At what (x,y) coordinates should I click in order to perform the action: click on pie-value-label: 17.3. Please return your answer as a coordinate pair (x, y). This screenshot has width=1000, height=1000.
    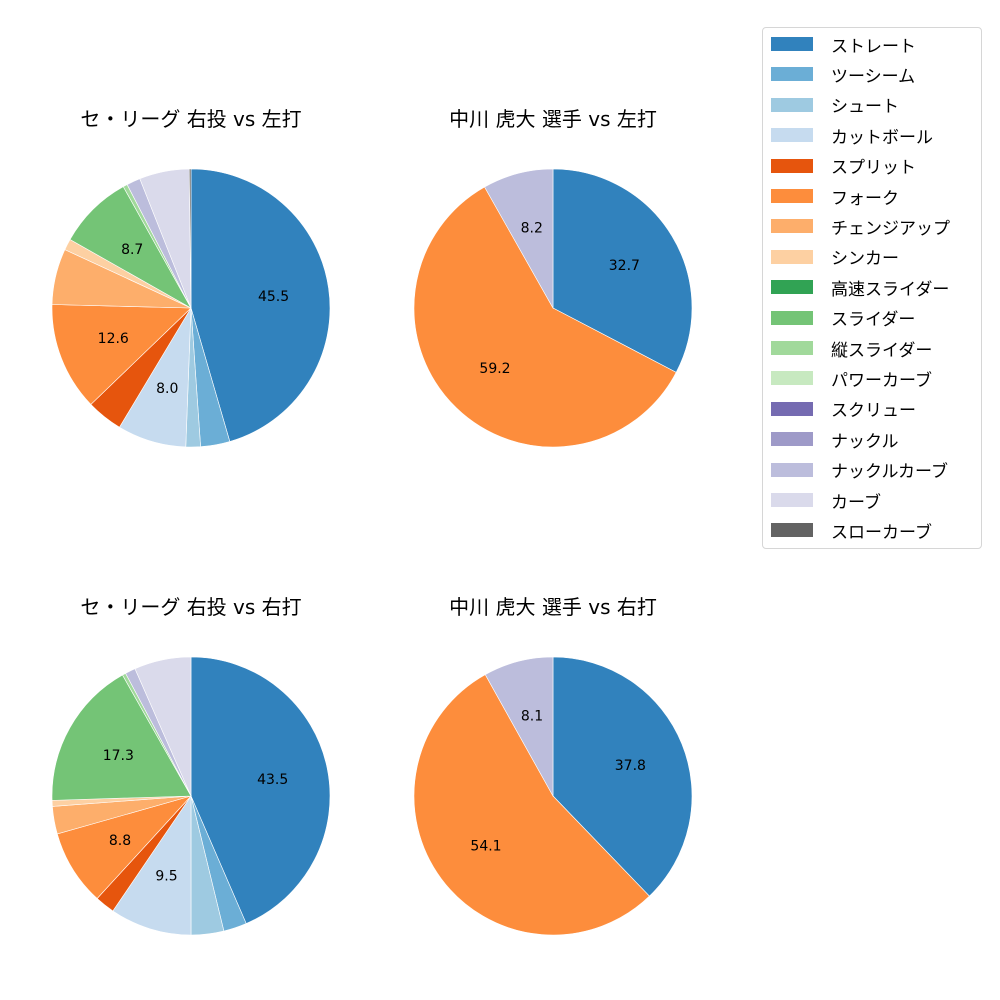
    Looking at the image, I should click on (118, 756).